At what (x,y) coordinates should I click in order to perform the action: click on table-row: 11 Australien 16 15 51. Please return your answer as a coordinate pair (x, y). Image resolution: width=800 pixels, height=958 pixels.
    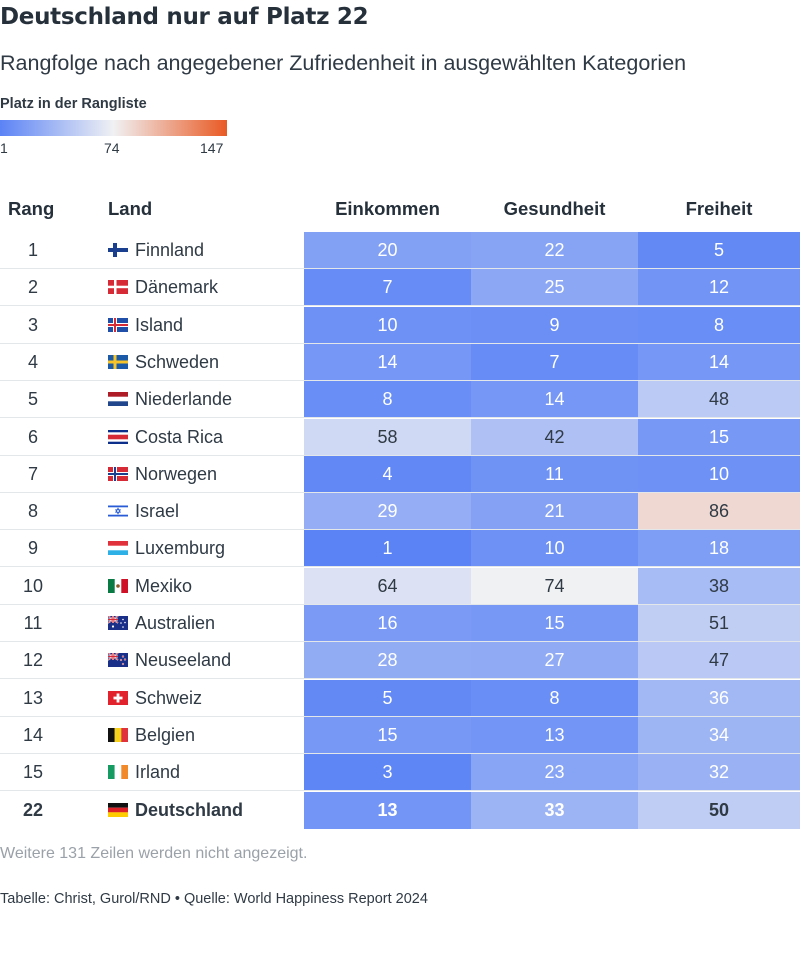
    Looking at the image, I should click on (400, 623).